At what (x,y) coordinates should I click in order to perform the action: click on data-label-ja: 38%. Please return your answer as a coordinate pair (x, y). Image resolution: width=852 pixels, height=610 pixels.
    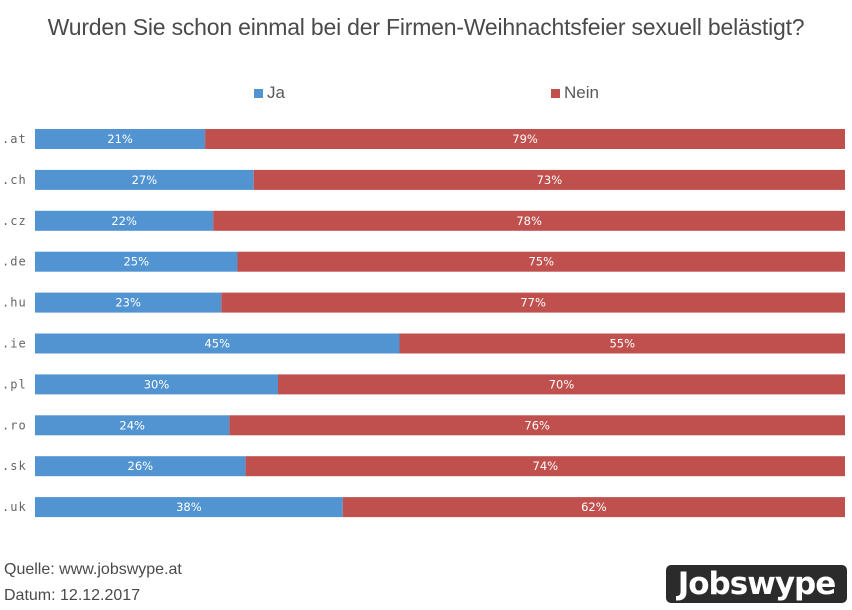
    Looking at the image, I should click on (189, 507).